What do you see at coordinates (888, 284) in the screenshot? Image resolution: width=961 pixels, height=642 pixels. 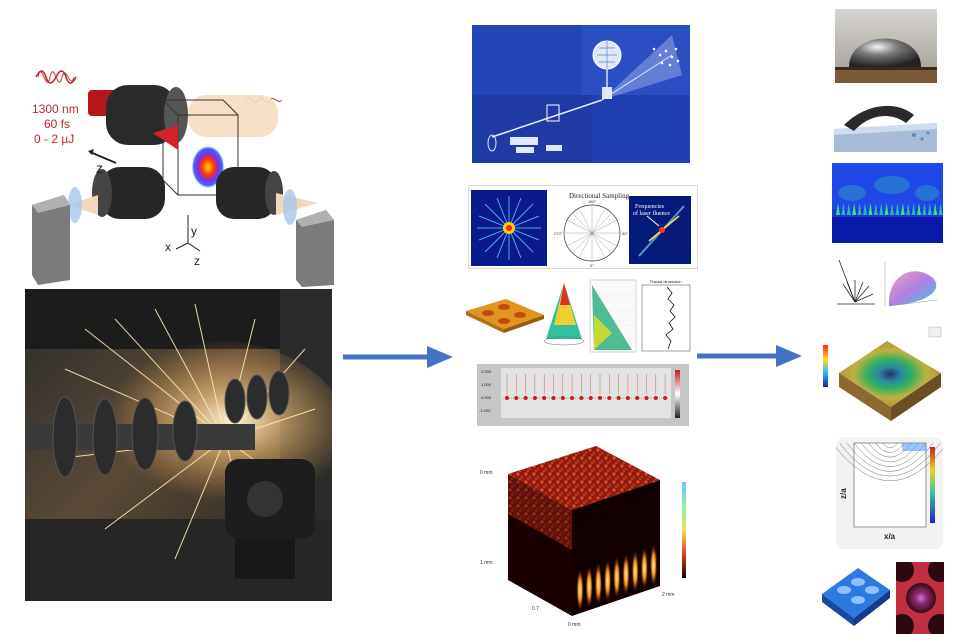 I see `scattering-lobe-panel` at bounding box center [888, 284].